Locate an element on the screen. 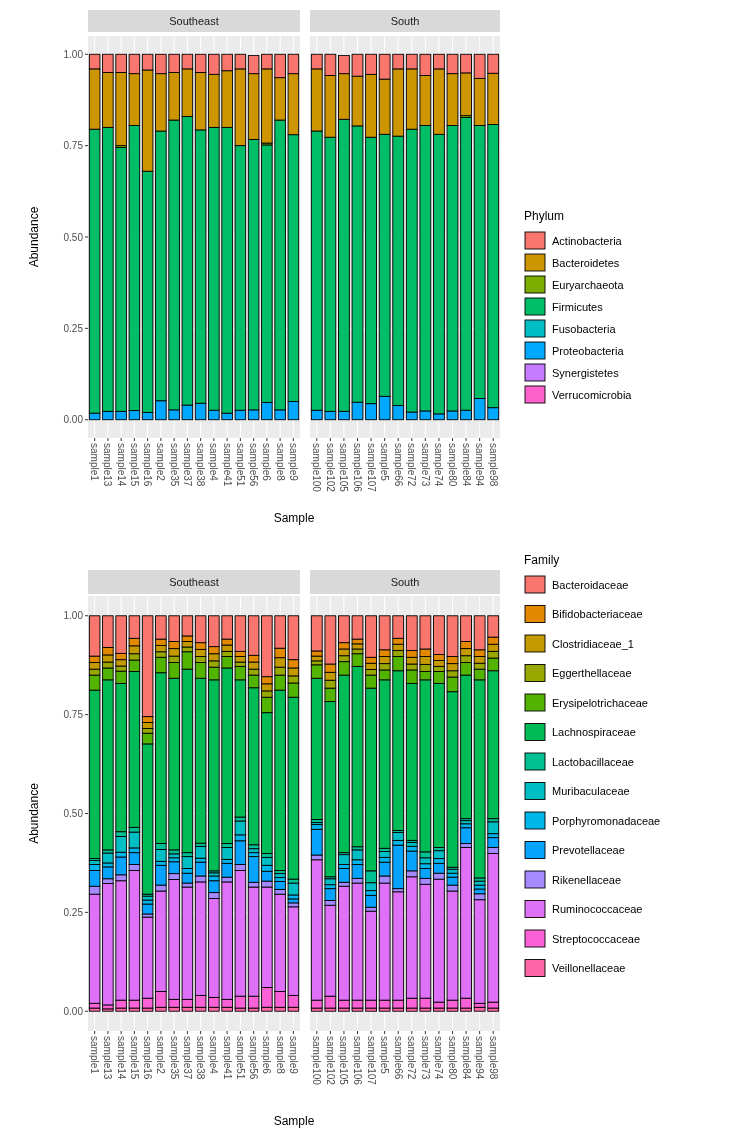 This screenshot has height=1136, width=750. legend-label: Fusobacteria is located at coordinates (584, 328).